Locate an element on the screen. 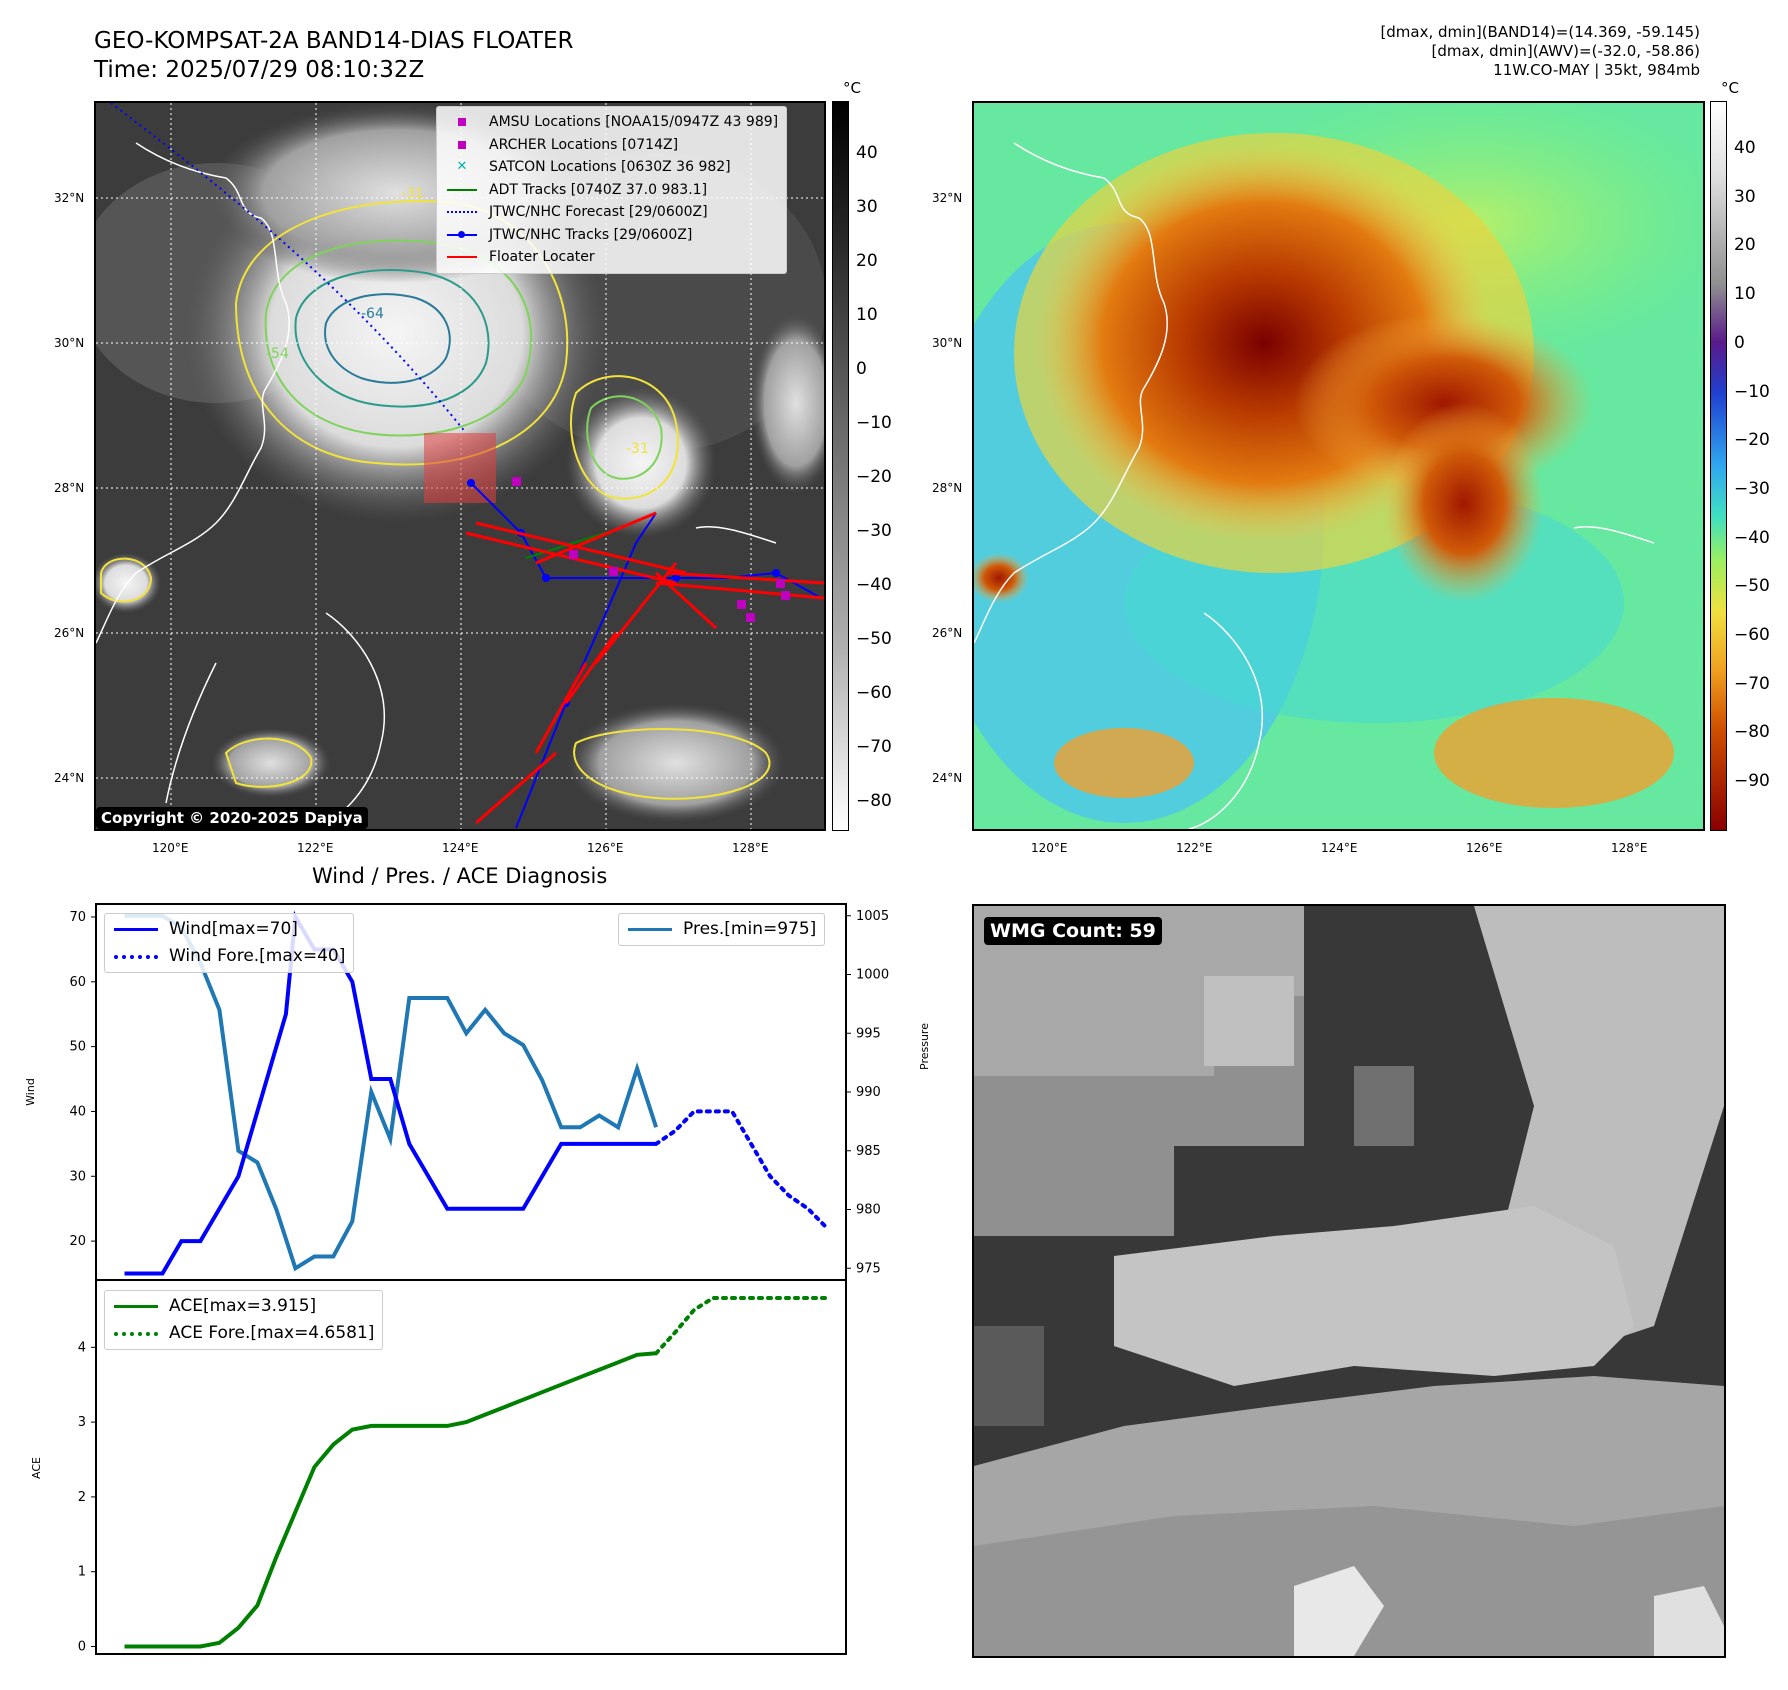 The image size is (1788, 1690). forecast-track is located at coordinates (288, 268).